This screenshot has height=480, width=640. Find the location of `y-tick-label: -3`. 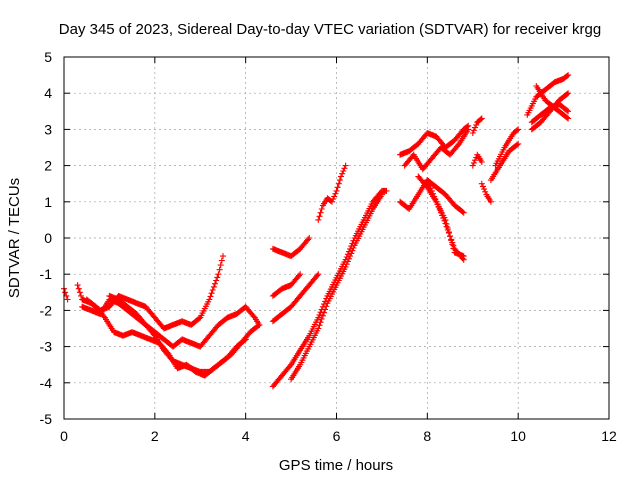

y-tick-label: -3 is located at coordinates (46, 347).